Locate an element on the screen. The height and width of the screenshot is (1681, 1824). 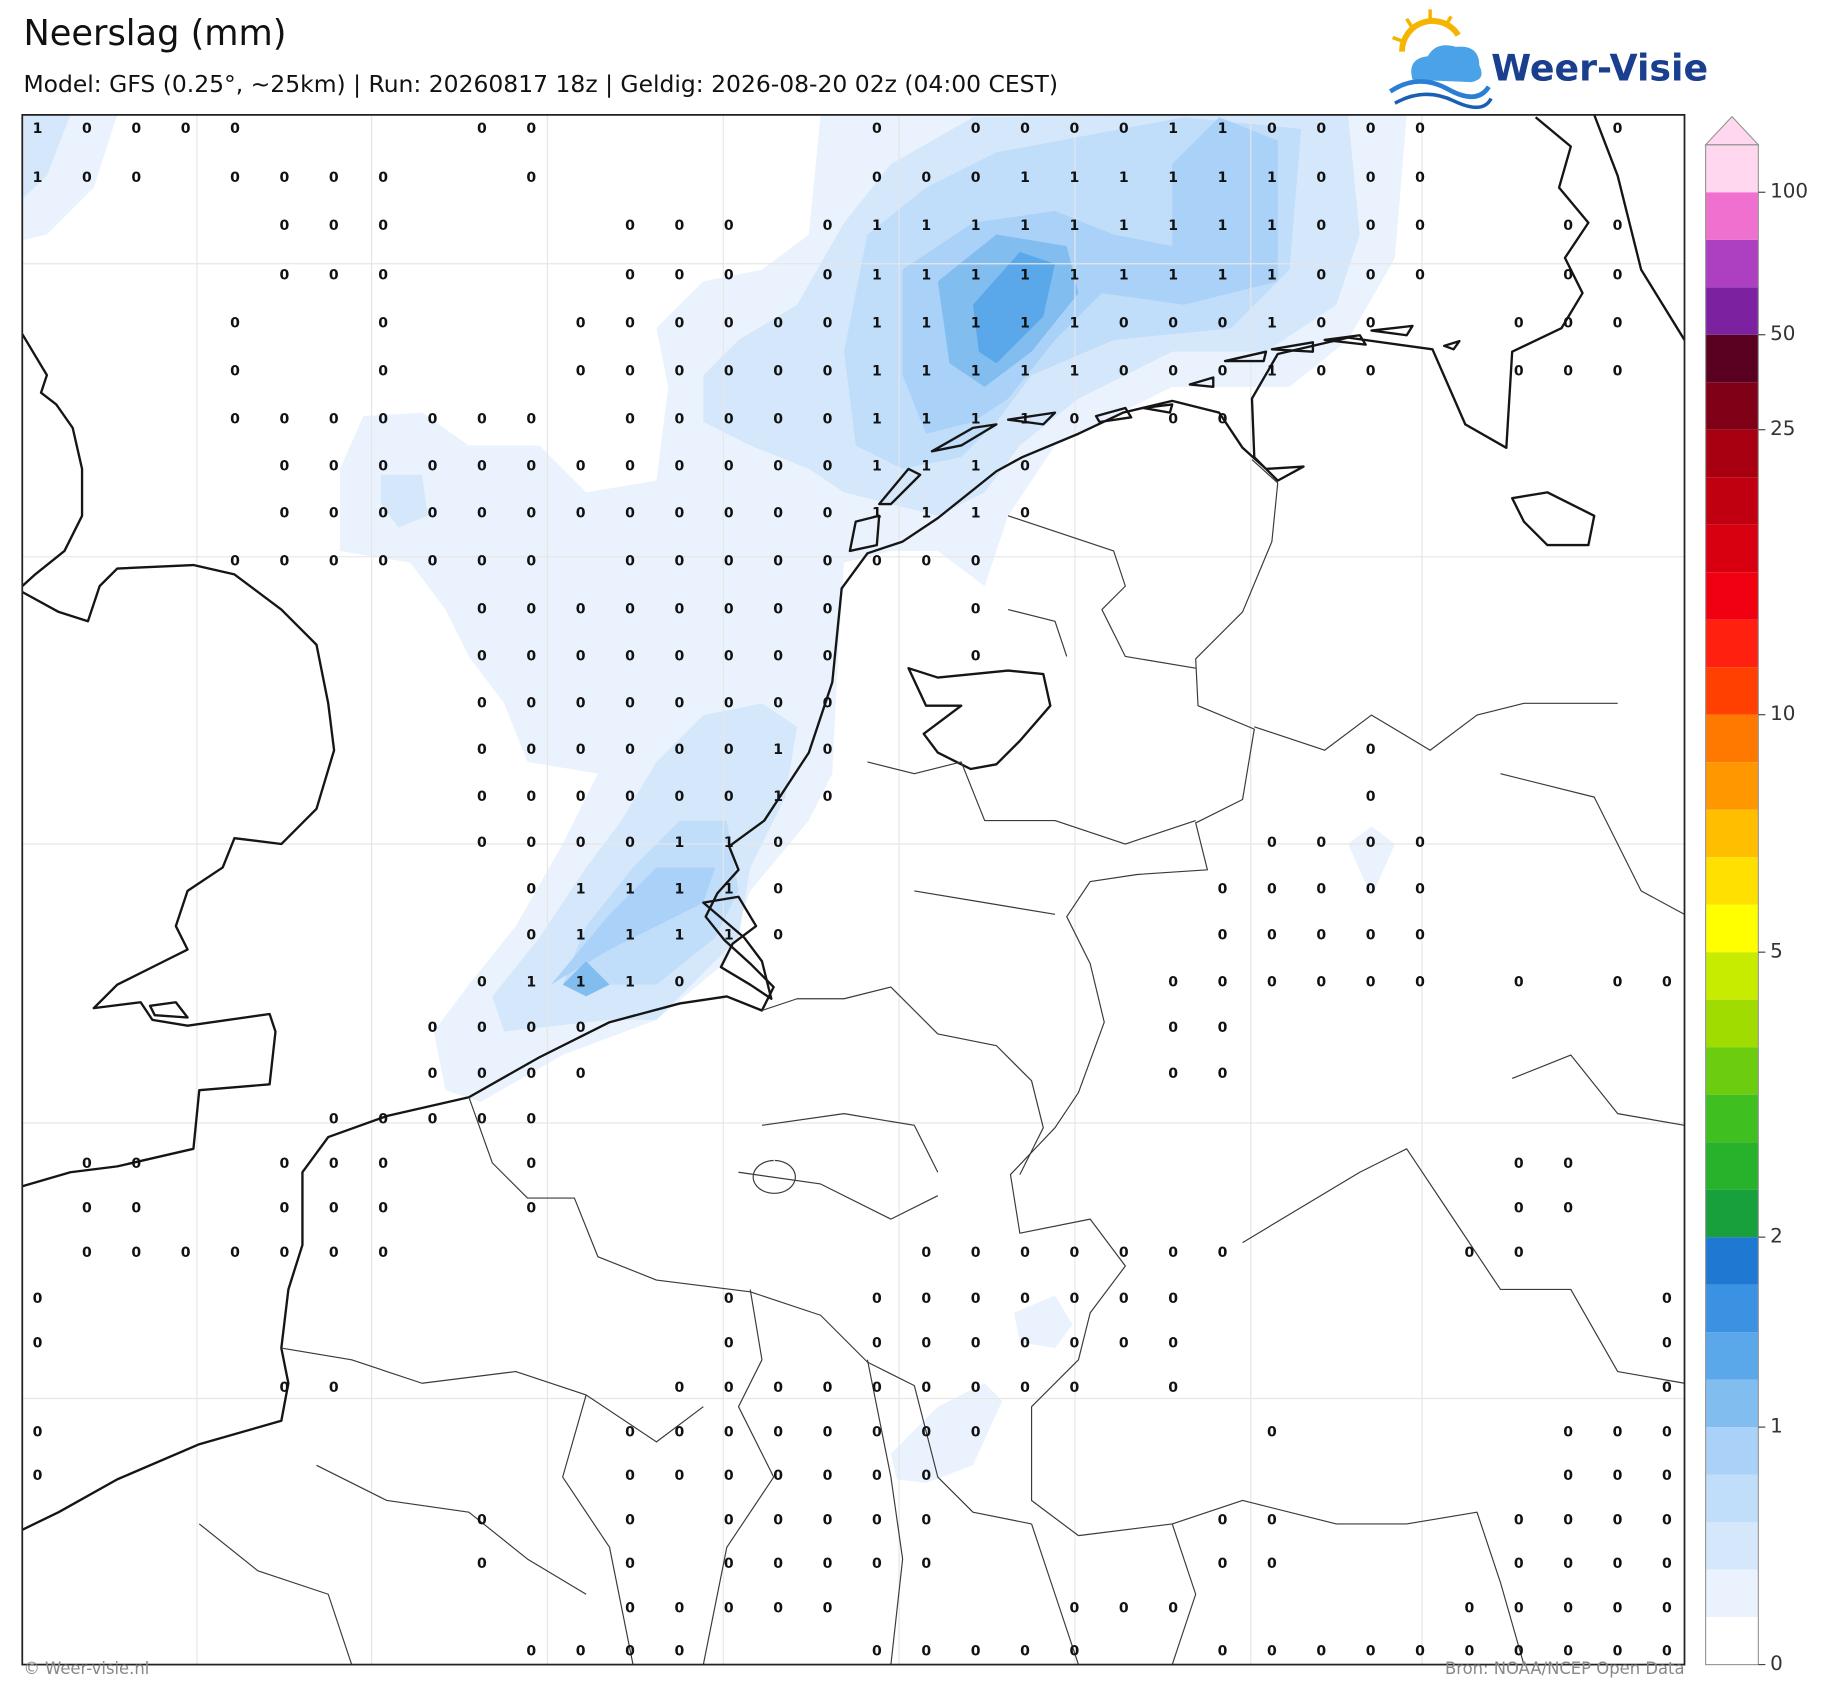
colorbar-tick-label: 100 is located at coordinates (1789, 191).